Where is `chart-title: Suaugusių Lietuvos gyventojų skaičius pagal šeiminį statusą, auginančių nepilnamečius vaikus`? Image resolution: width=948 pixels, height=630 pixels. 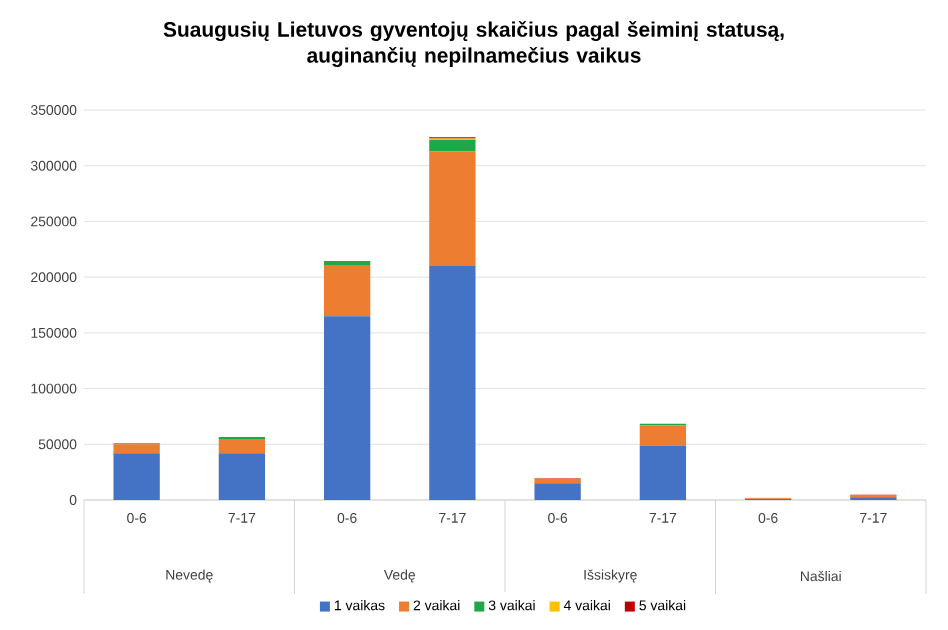 chart-title: Suaugusių Lietuvos gyventojų skaičius pagal šeiminį statusą, auginančių nepilnamečius vaikus is located at coordinates (473, 44).